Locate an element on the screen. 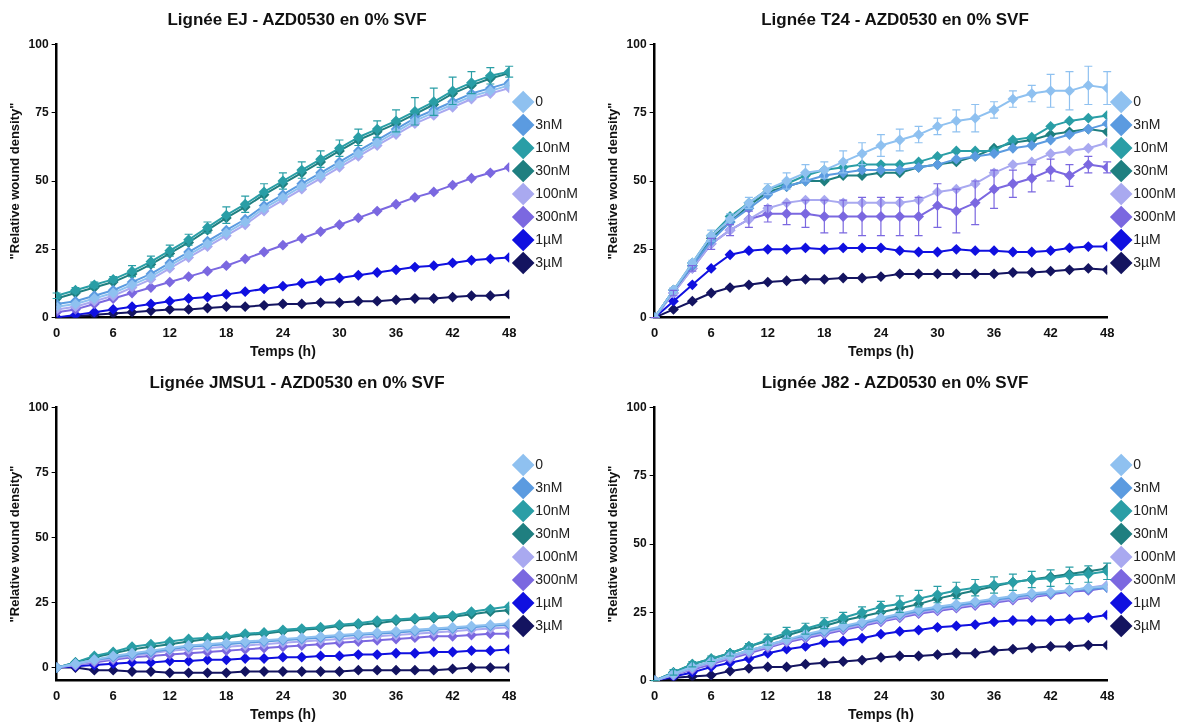 Image resolution: width=1196 pixels, height=727 pixels. chart-title: Lignée T24 - AZD0530 en 0% SVF is located at coordinates (895, 19).